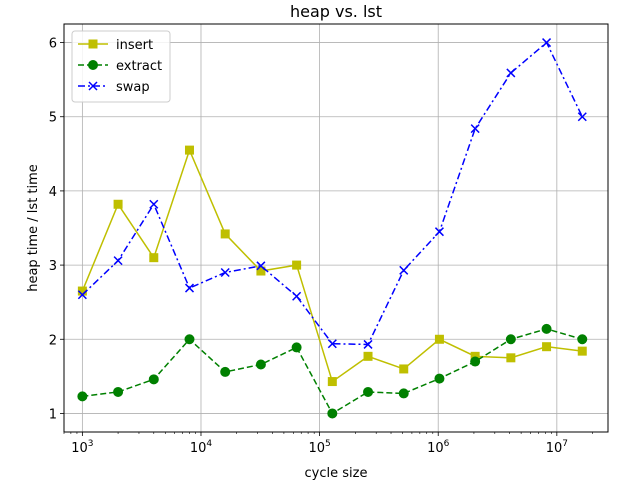  Describe the element at coordinates (53, 44) in the screenshot. I see `y-tick-label: 6` at that location.